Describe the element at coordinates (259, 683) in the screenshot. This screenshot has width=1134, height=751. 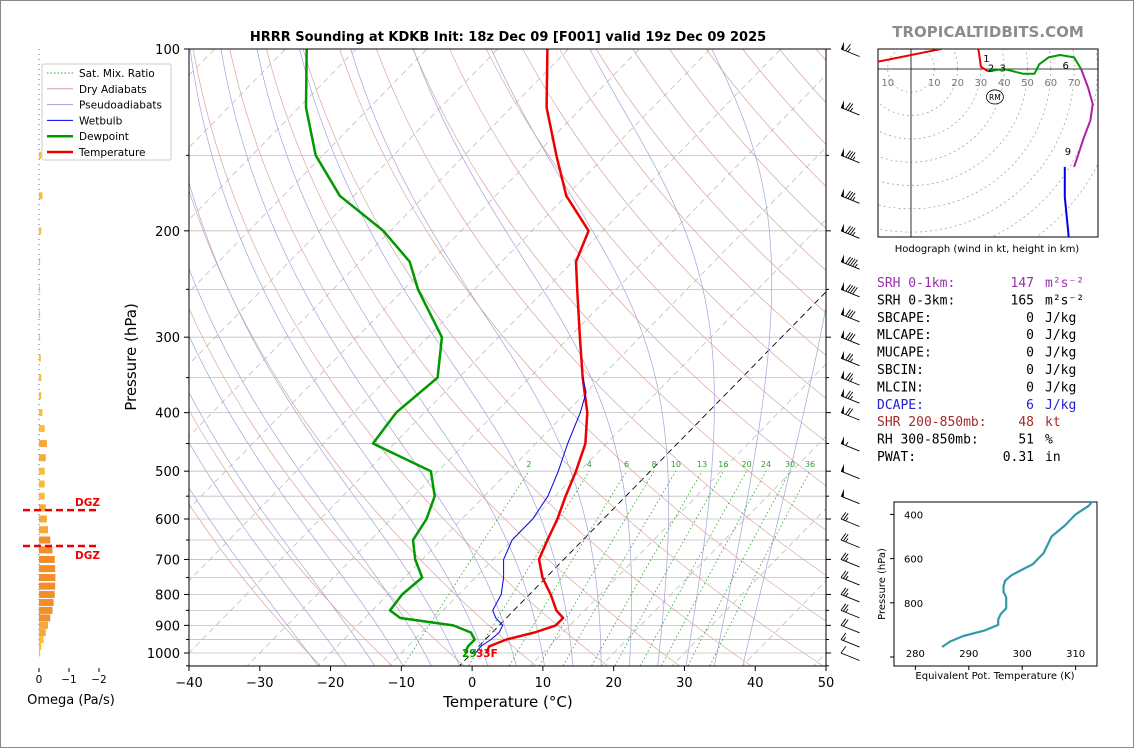
I see `x-tick-label: −30` at that location.